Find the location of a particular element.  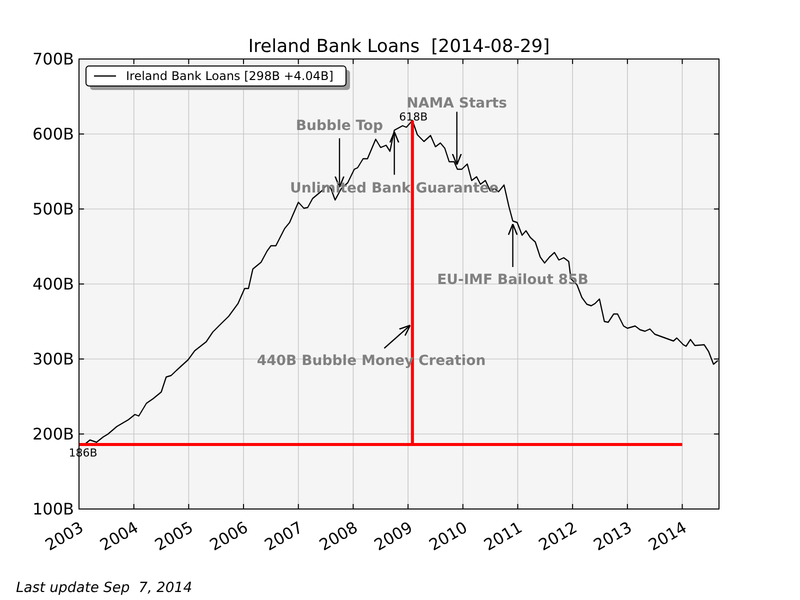

chart-title: Ireland Bank Loans [2014-08-29] is located at coordinates (399, 46).